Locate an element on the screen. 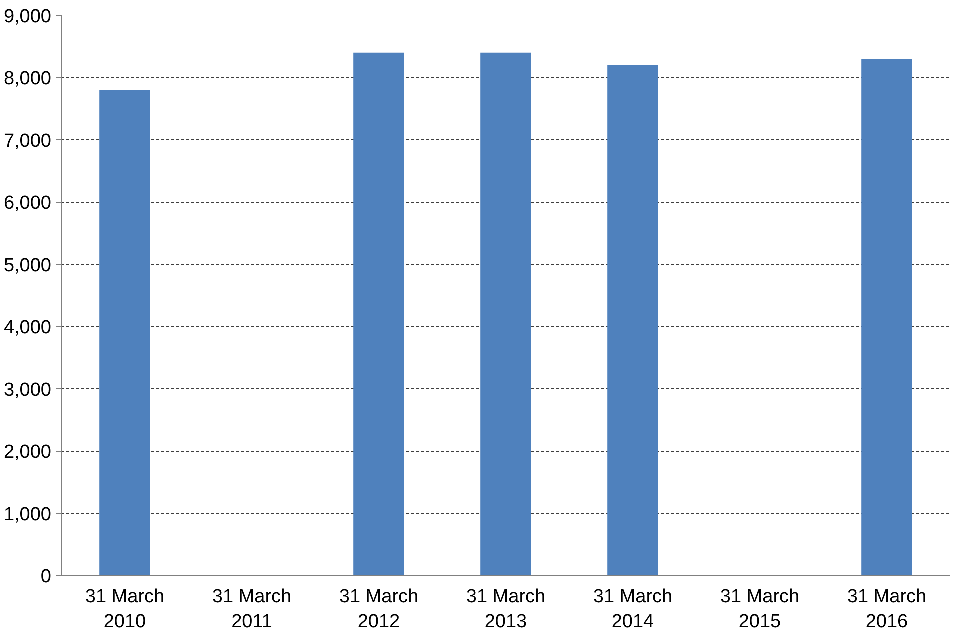 The height and width of the screenshot is (640, 960). x-tick-label: 31 March 2012 is located at coordinates (379, 609).